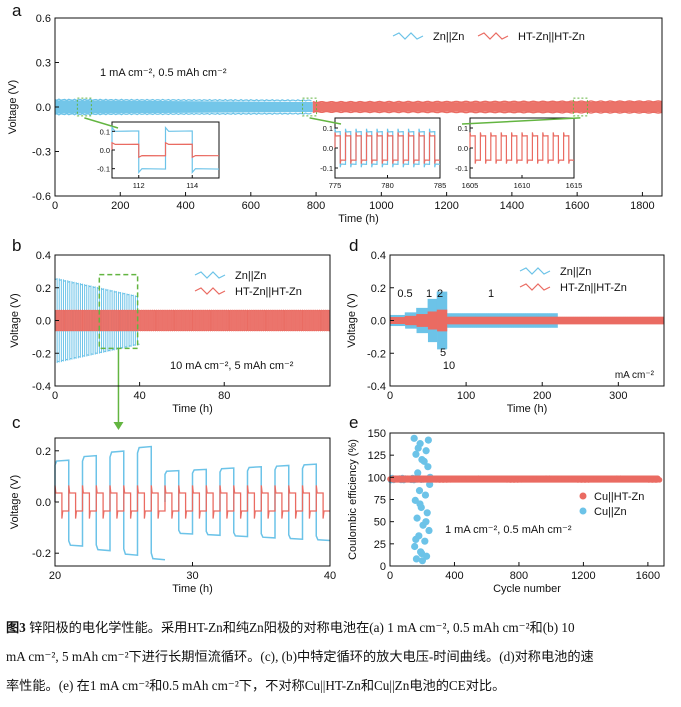 This screenshot has height=707, width=681. Describe the element at coordinates (619, 497) in the screenshot. I see `e-legend-label-0: Cu||HT-Zn` at that location.